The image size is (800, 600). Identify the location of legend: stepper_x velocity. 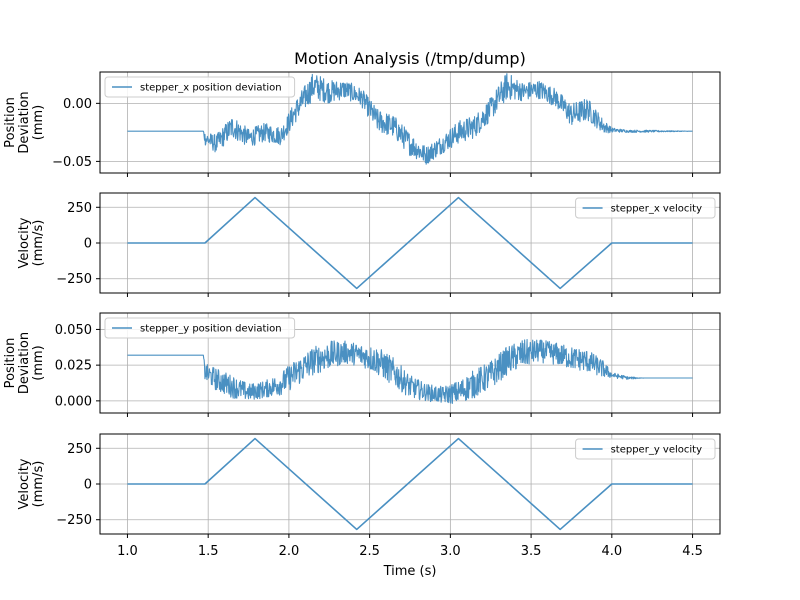
(645, 208).